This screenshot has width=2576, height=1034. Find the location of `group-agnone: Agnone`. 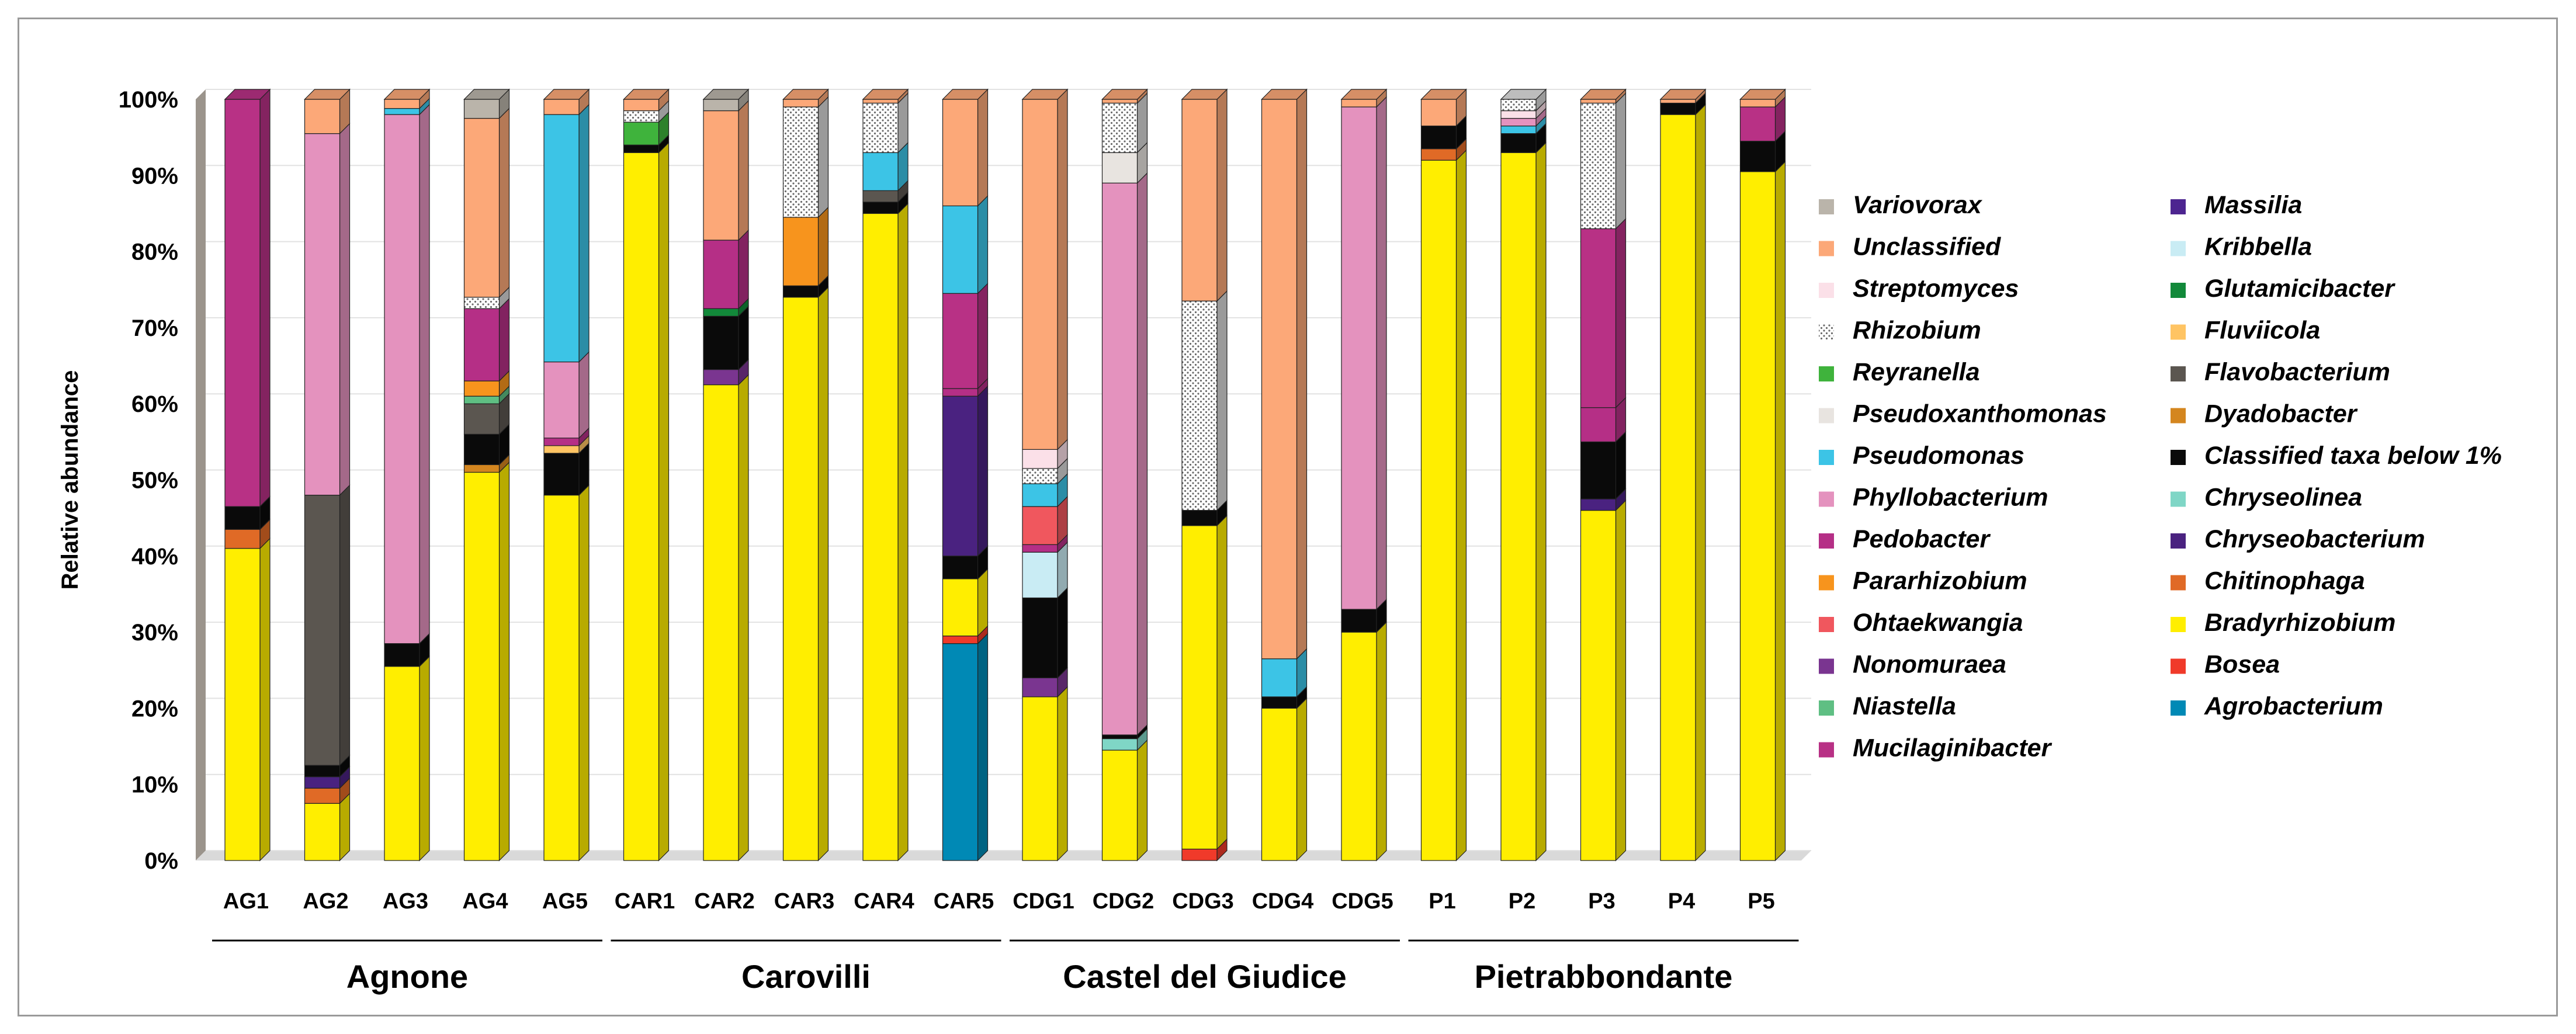

group-agnone: Agnone is located at coordinates (407, 967).